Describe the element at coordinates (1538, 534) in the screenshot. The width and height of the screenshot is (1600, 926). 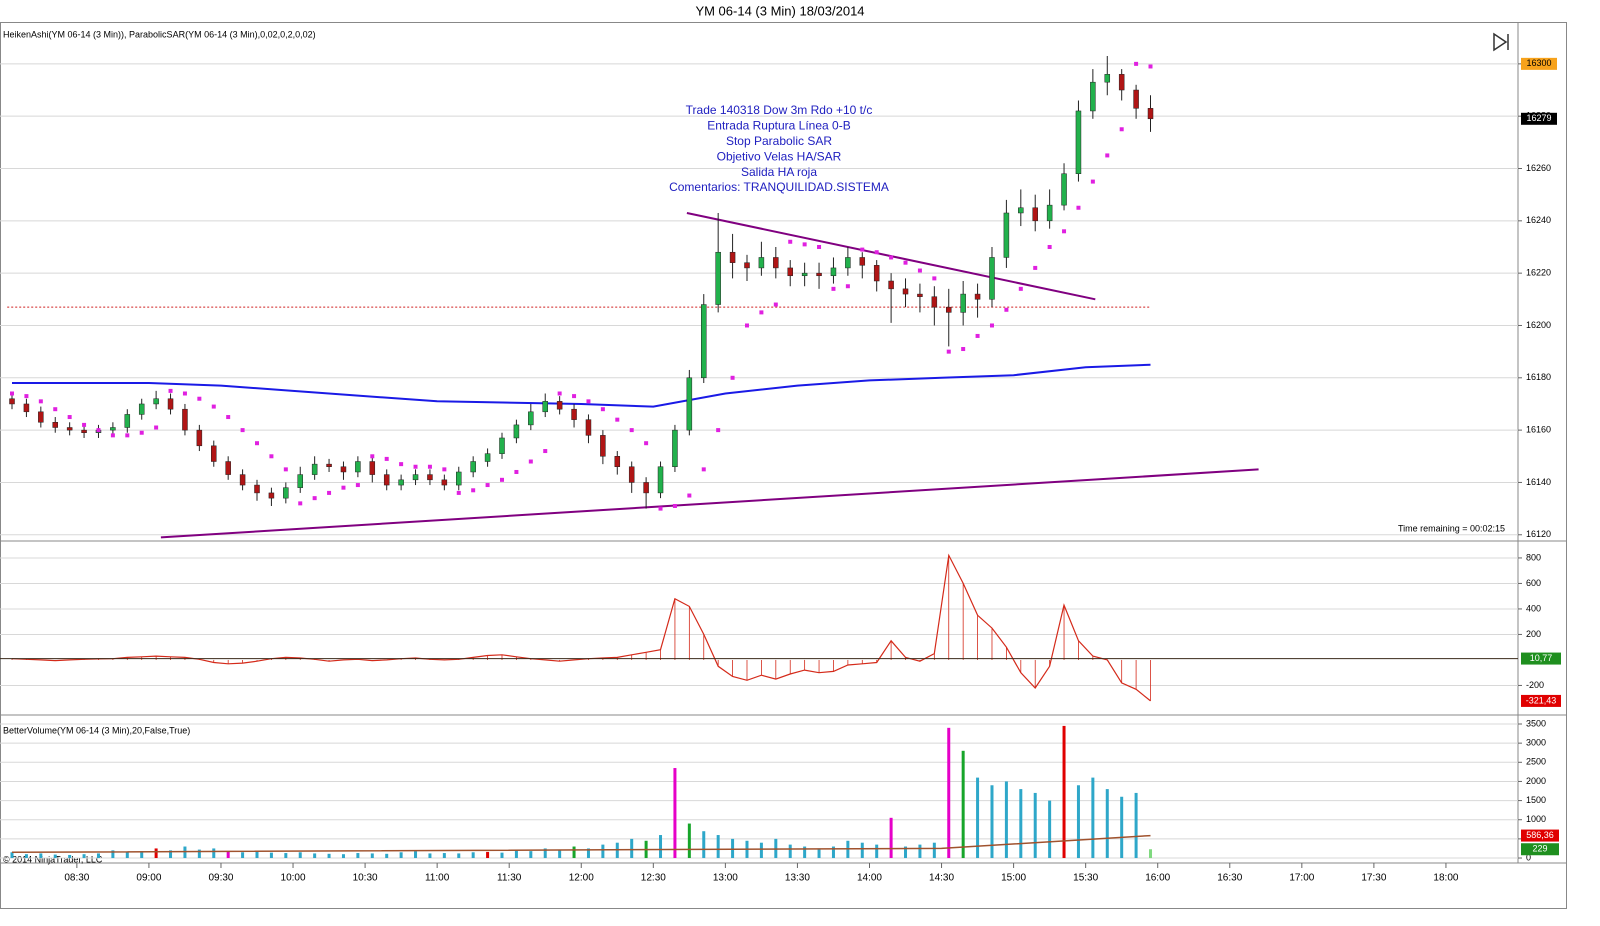
I see `y-tick-label: 16120` at that location.